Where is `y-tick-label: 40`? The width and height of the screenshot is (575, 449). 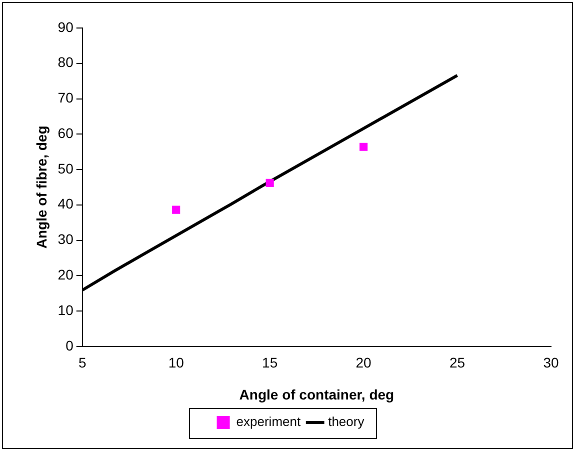
y-tick-label: 40 is located at coordinates (66, 204).